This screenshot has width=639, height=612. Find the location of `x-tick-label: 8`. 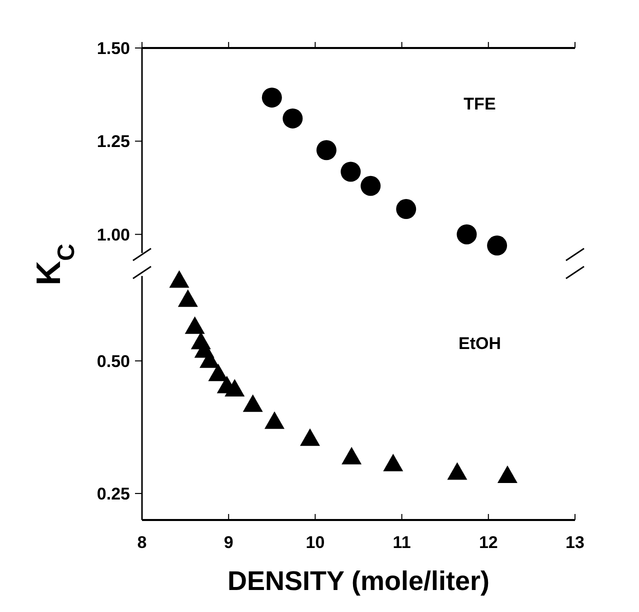

x-tick-label: 8 is located at coordinates (142, 542).